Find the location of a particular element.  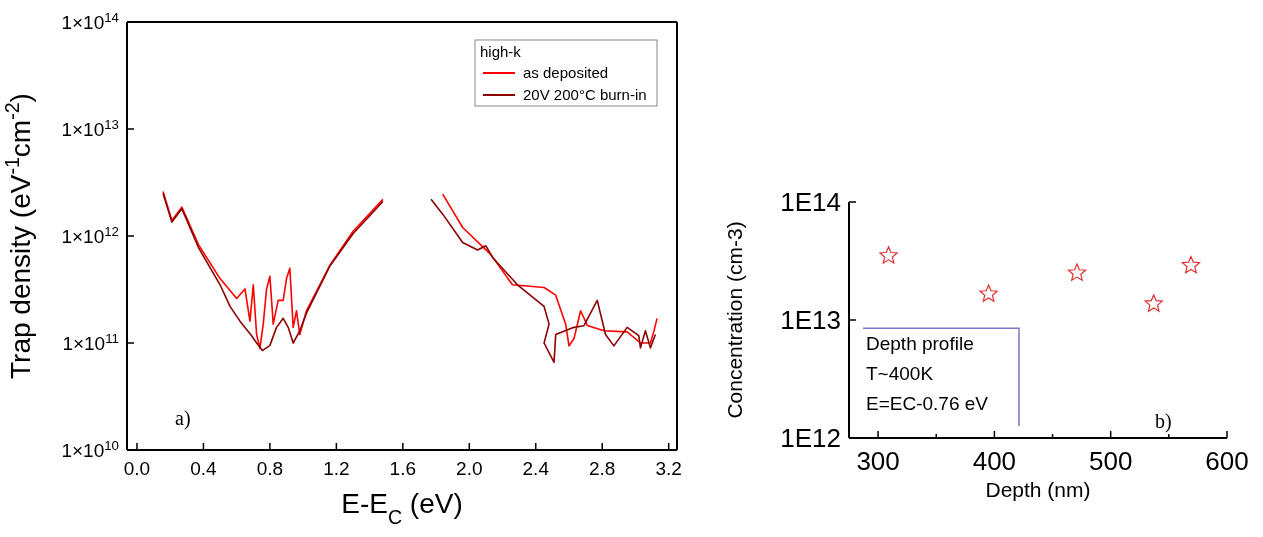

x-tick-label: 2.4 is located at coordinates (536, 468).